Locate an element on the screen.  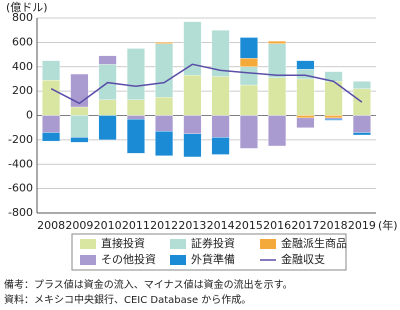
legend-box is located at coordinates (209, 252).